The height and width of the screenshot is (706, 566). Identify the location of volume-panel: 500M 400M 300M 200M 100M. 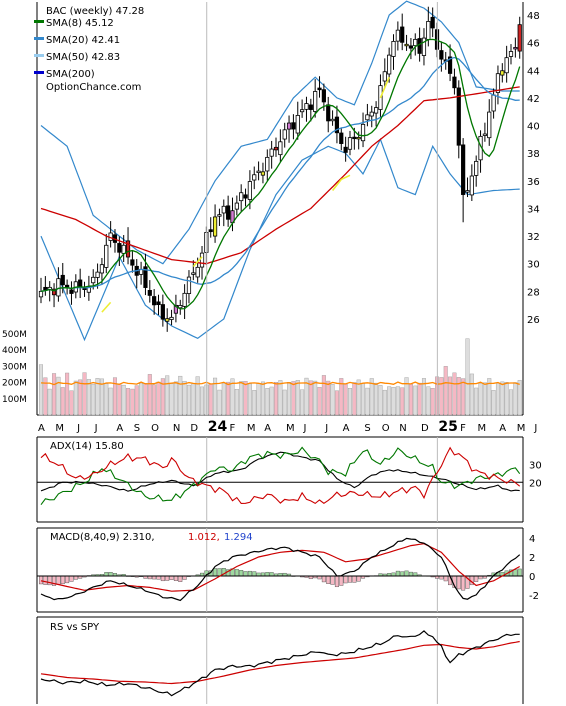
(262, 373).